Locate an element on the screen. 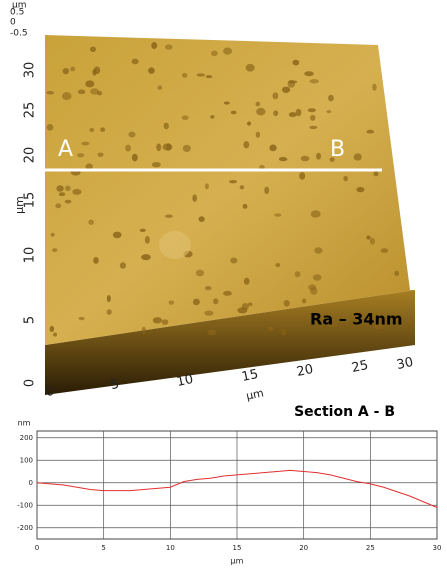 This screenshot has height=568, width=447. x-axis-label: µm is located at coordinates (237, 561).